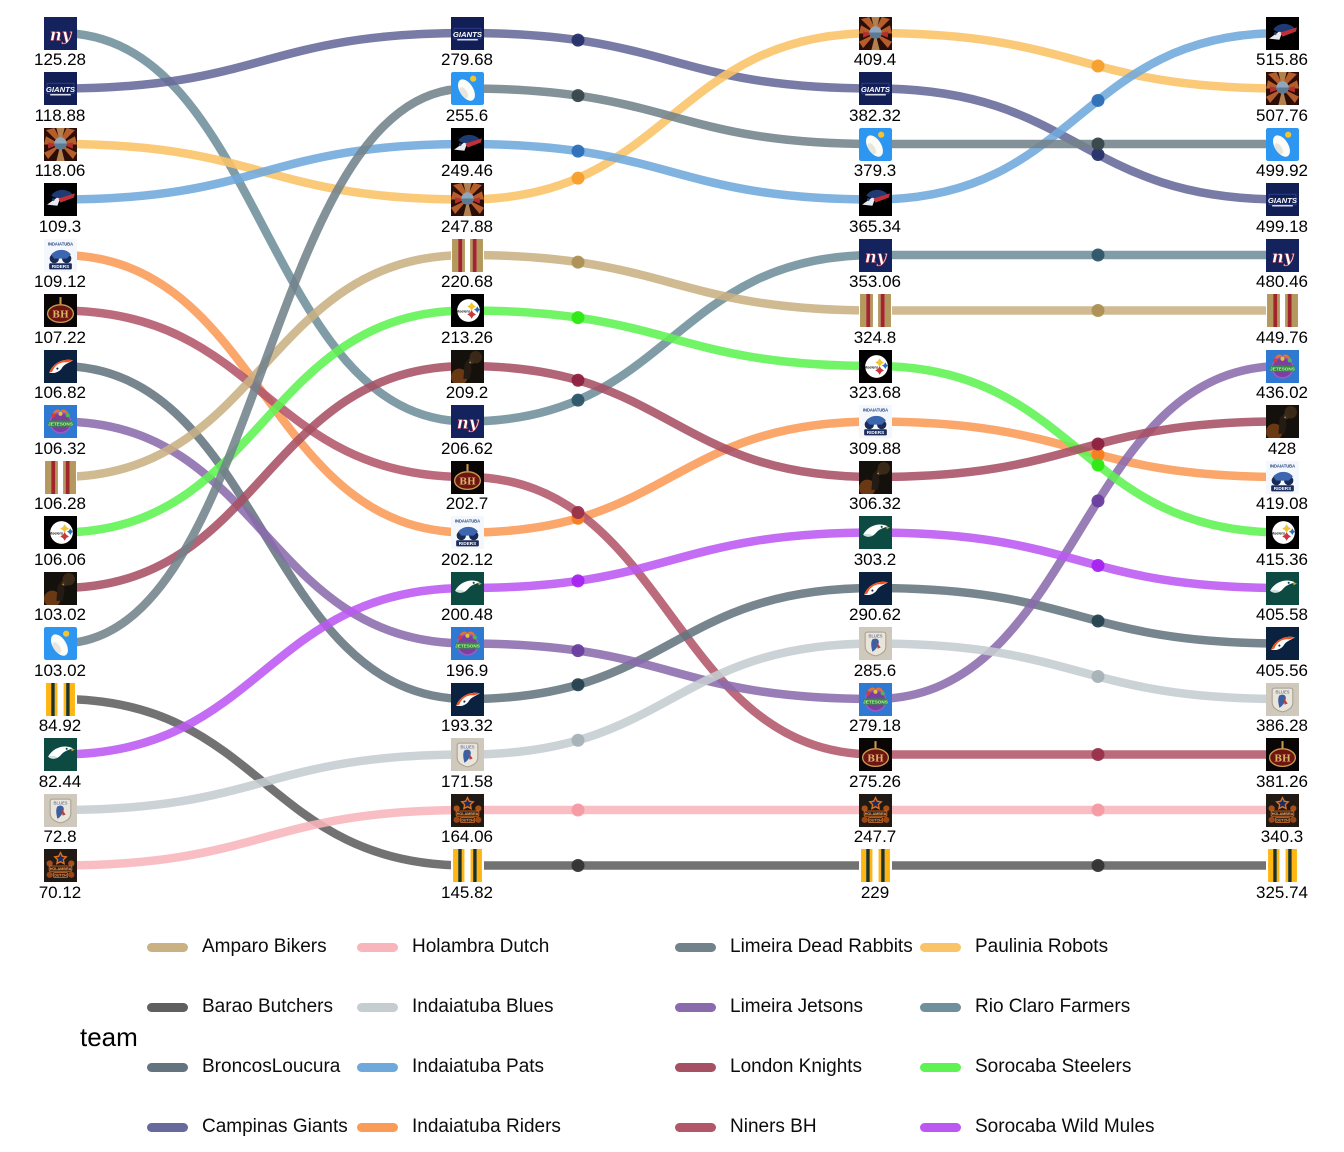  I want to click on value-label: 106.82, so click(60, 392).